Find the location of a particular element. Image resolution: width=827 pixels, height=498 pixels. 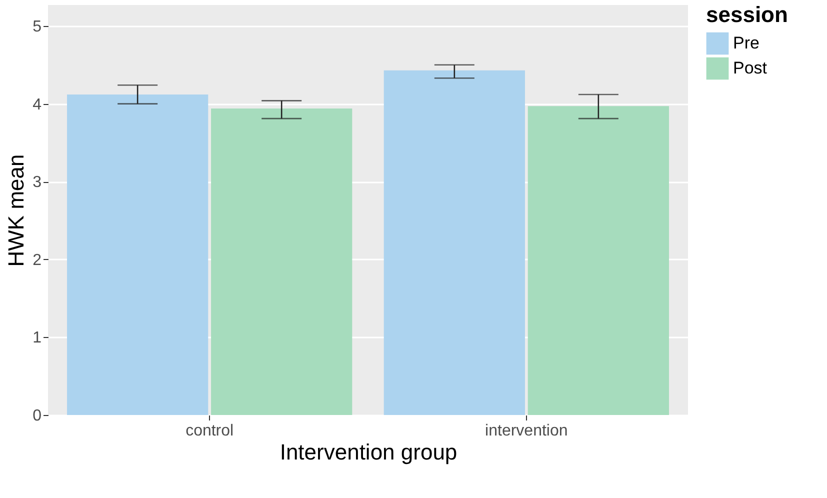

y-tick-label: 0 is located at coordinates (37, 416).